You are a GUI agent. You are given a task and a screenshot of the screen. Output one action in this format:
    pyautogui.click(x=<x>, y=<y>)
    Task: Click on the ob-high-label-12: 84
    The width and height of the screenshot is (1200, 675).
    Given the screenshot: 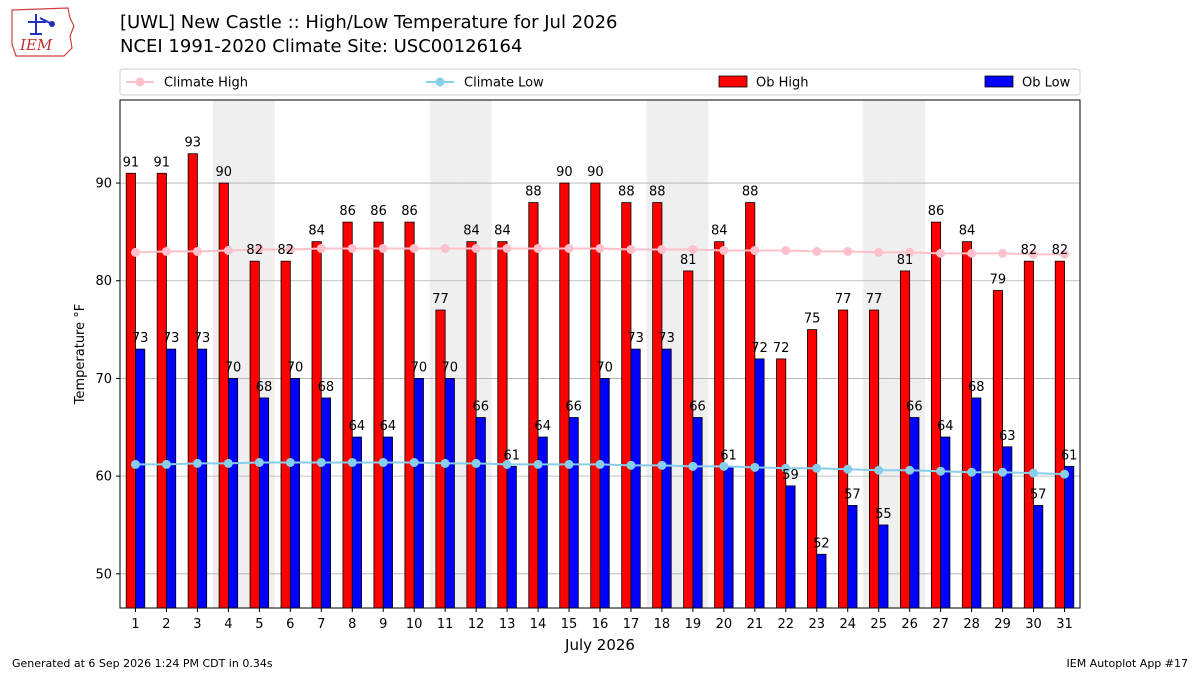 What is the action you would take?
    pyautogui.click(x=471, y=231)
    